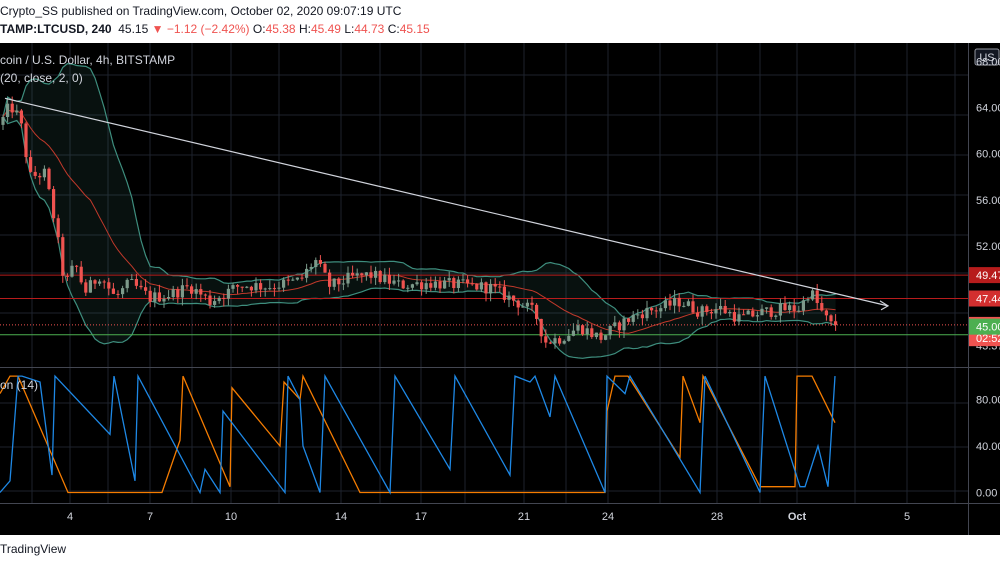  I want to click on time-tick-label: 17, so click(421, 517).